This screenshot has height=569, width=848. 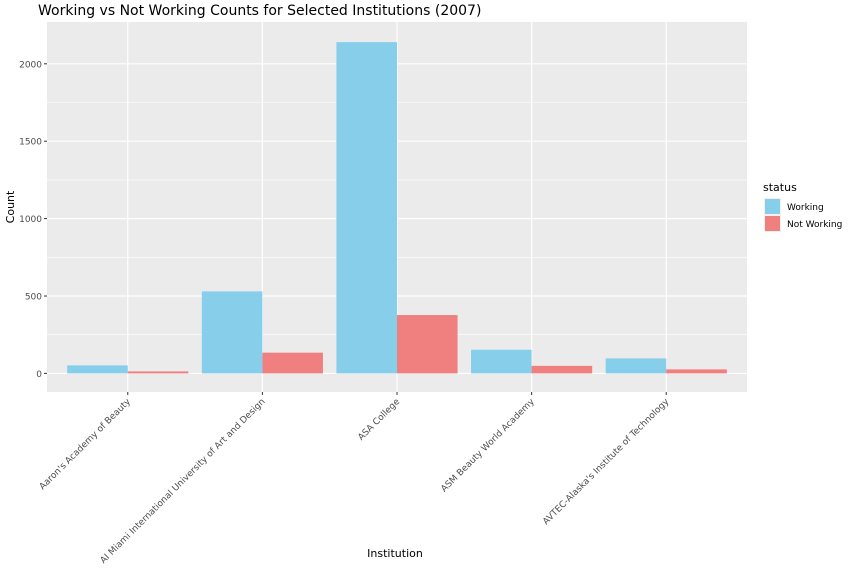 I want to click on y-tick-label: 2000, so click(x=30, y=65).